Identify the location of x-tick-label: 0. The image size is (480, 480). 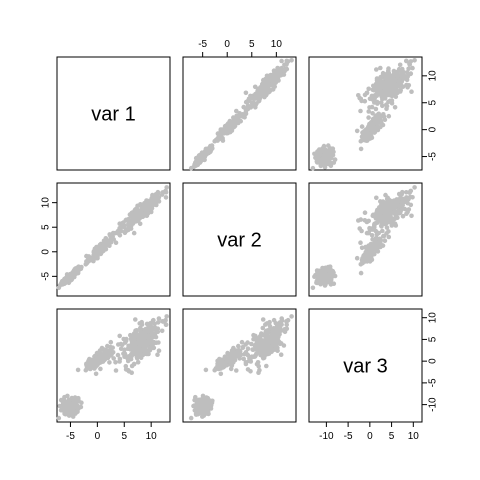
(370, 436).